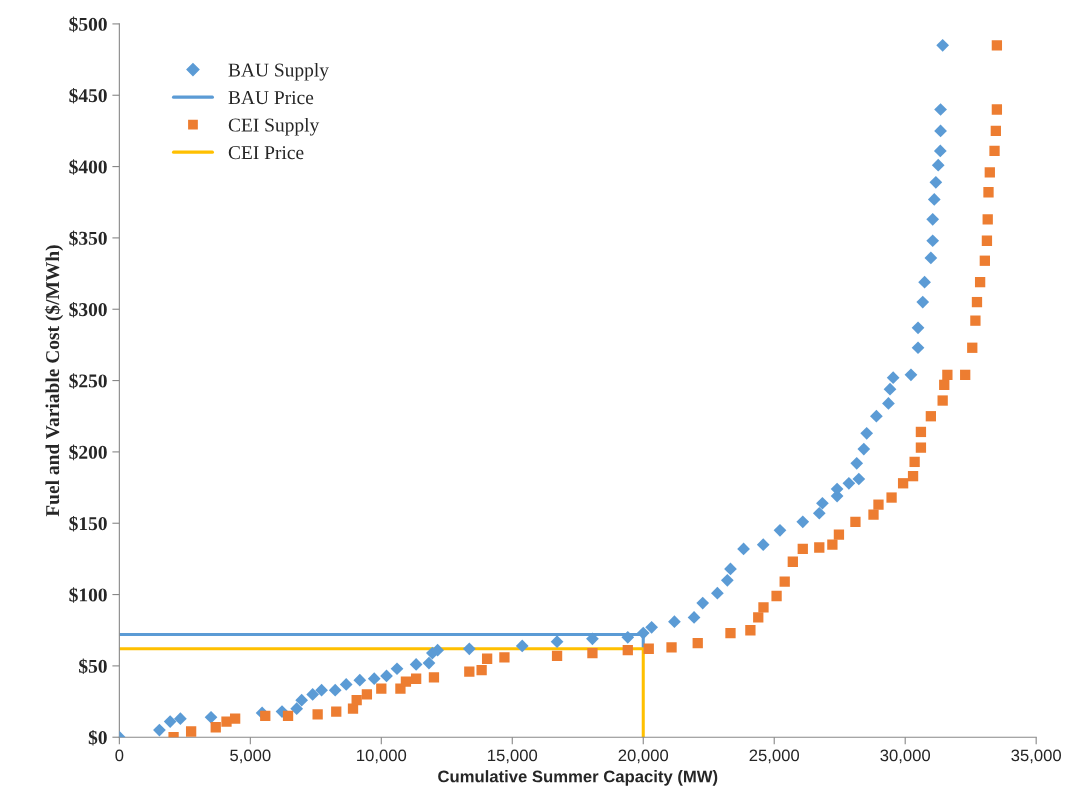  What do you see at coordinates (271, 98) in the screenshot?
I see `legend-label: BAU Price` at bounding box center [271, 98].